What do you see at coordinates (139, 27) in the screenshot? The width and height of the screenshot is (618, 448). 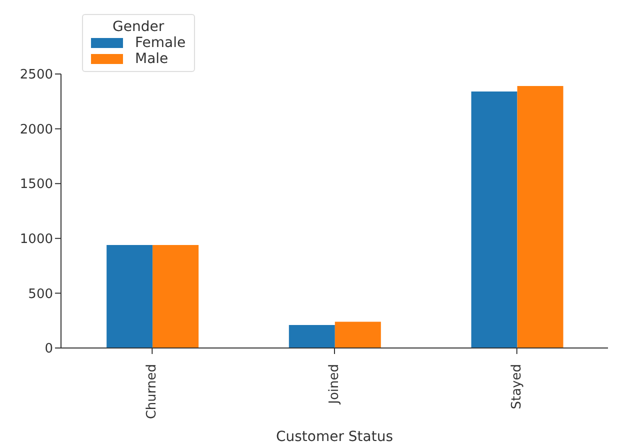 I see `legend-title: Gender` at bounding box center [139, 27].